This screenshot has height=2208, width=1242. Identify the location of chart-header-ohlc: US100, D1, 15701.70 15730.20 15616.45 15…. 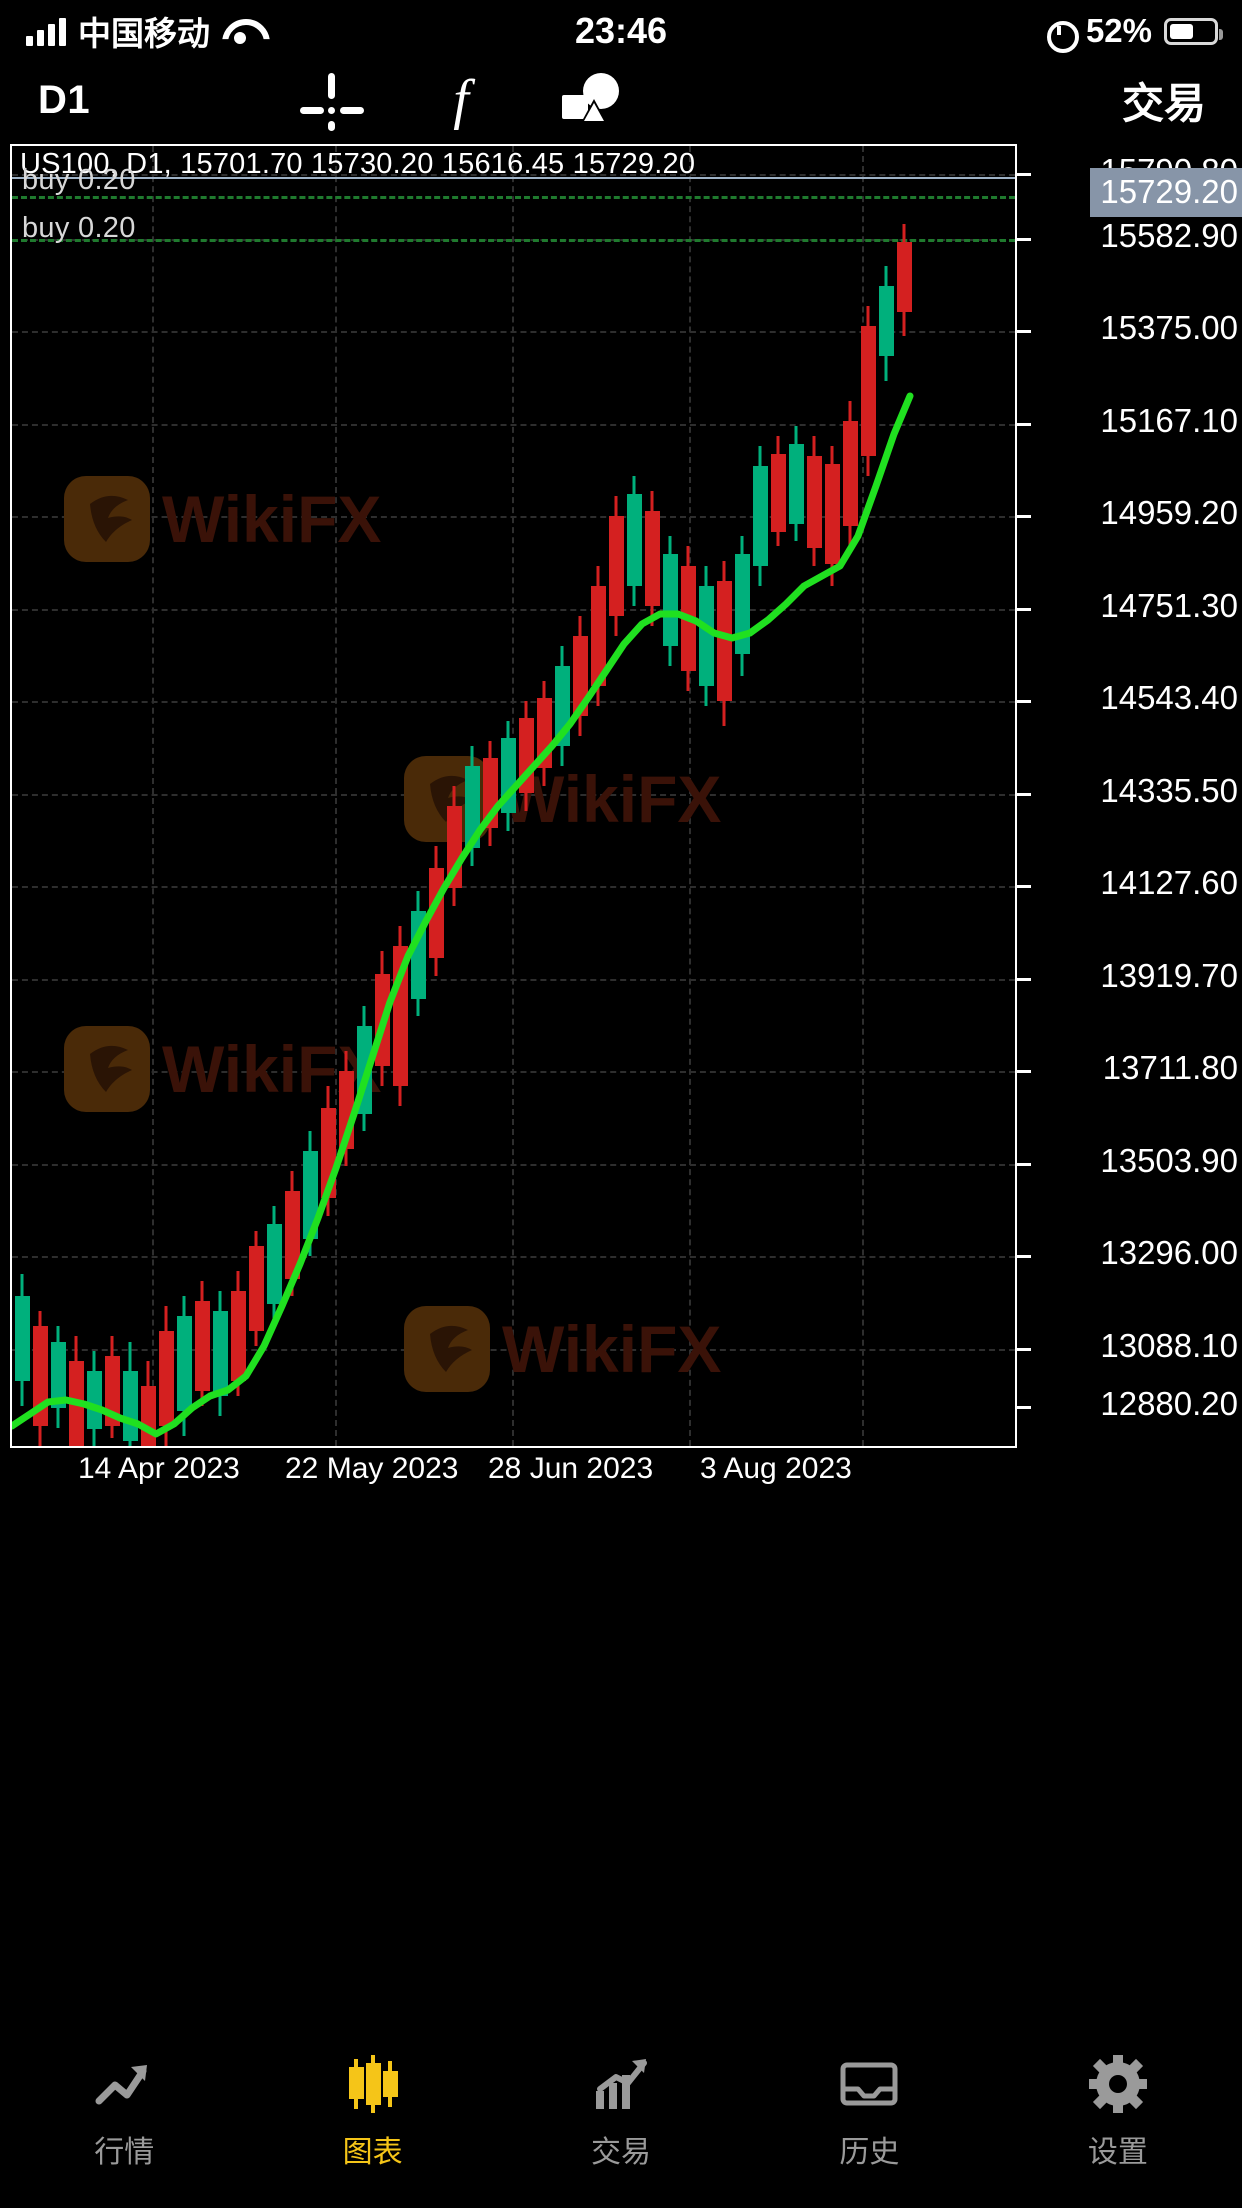
(358, 164).